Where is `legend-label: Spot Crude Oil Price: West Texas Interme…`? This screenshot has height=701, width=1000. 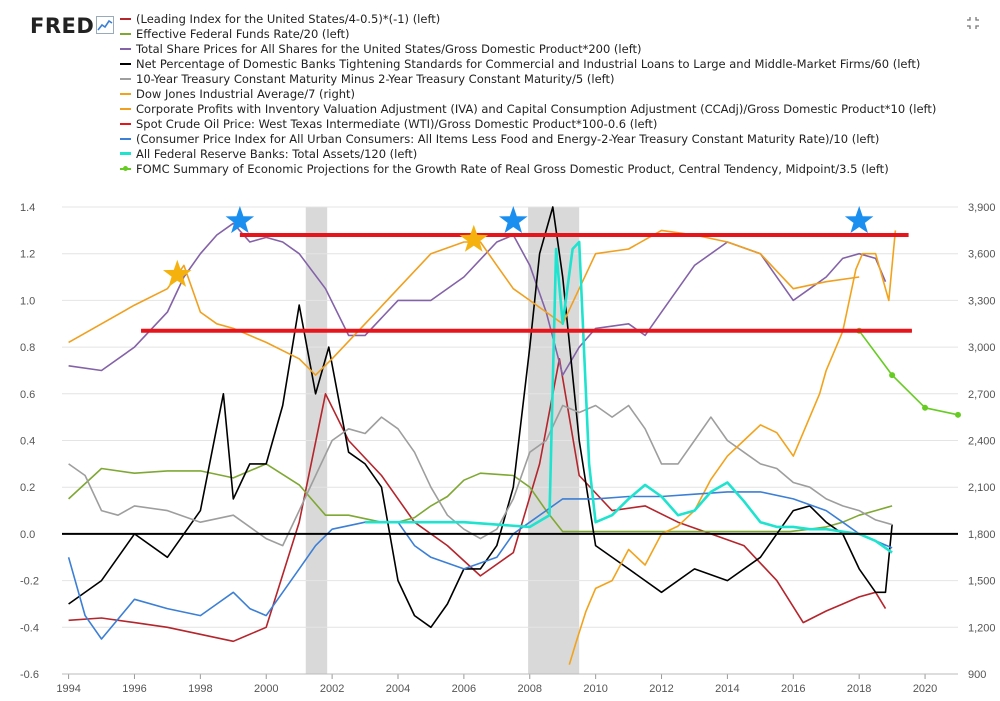
legend-label: Spot Crude Oil Price: West Texas Interme… is located at coordinates (397, 124).